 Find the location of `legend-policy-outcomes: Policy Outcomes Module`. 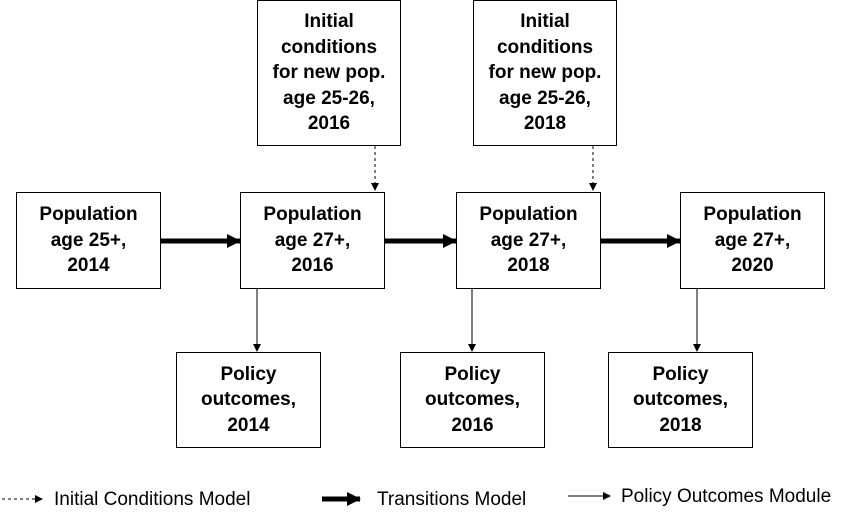

legend-policy-outcomes: Policy Outcomes Module is located at coordinates (726, 496).